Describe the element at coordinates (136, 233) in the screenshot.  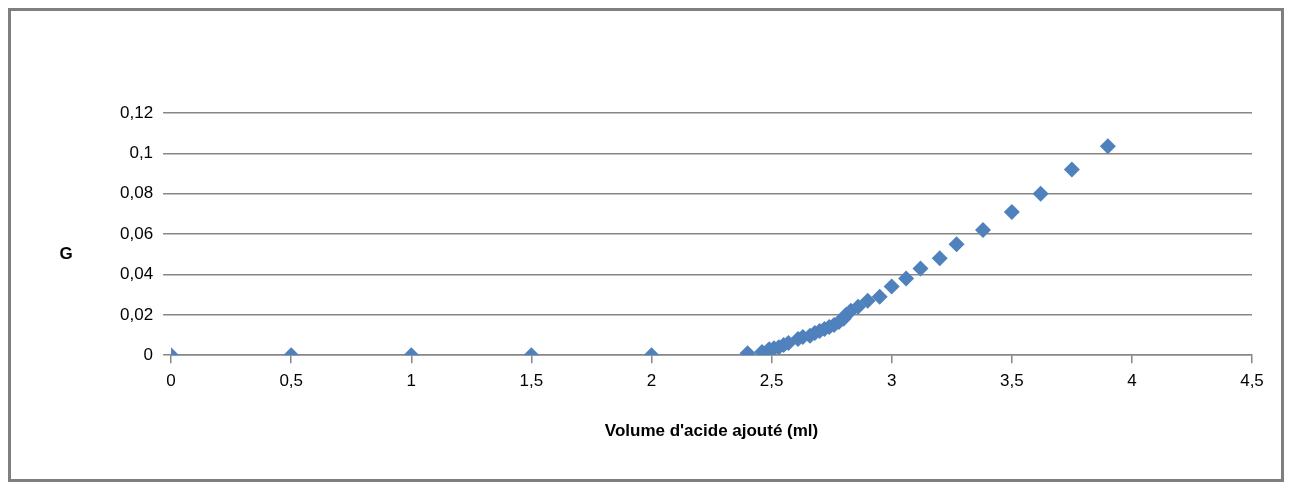
I see `y-tick-label: 0,06` at that location.